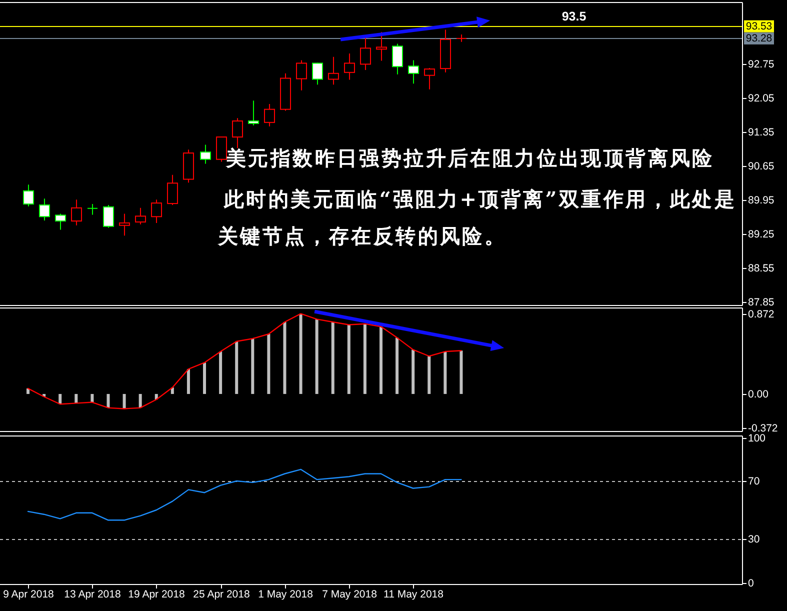 This screenshot has height=611, width=787. I want to click on x-tick-label: 13 Apr 2018, so click(92, 594).